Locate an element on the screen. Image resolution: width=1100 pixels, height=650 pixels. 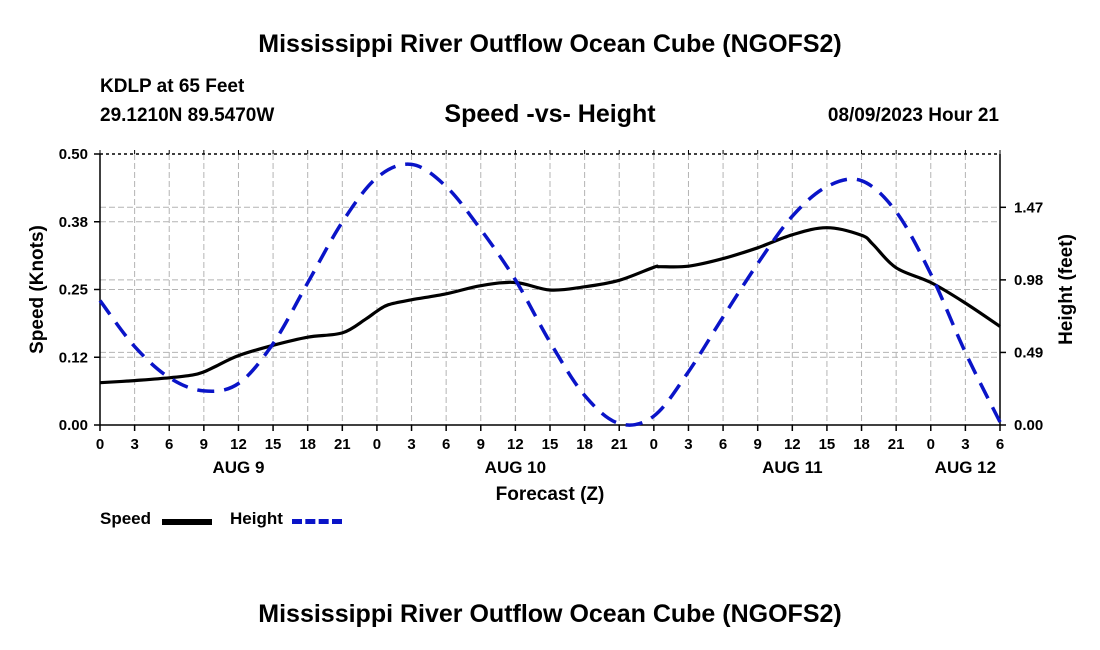
y-tick-label: 0.38 is located at coordinates (73, 222).